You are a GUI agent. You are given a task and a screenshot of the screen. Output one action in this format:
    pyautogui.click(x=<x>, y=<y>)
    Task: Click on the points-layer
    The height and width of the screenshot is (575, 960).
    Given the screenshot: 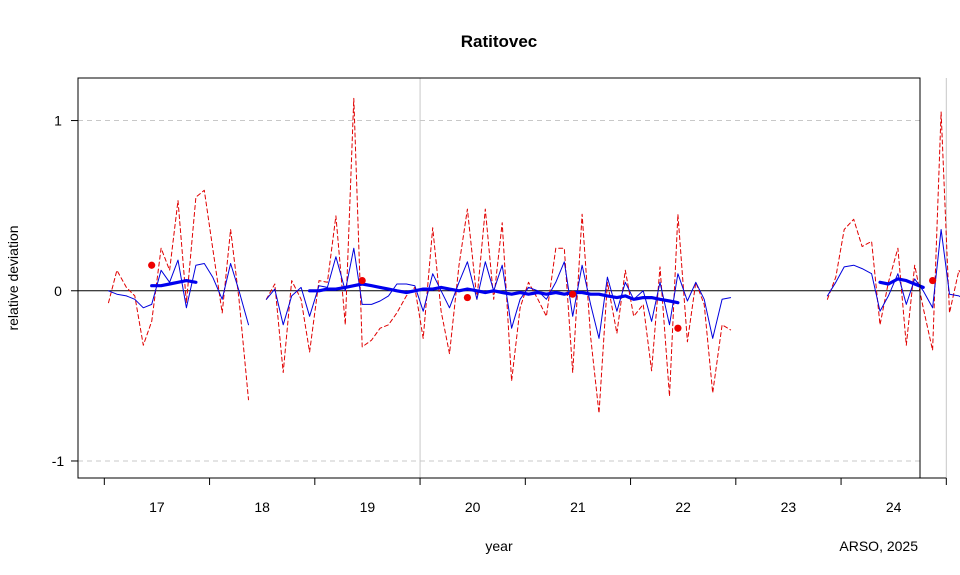 What is the action you would take?
    pyautogui.click(x=542, y=296)
    